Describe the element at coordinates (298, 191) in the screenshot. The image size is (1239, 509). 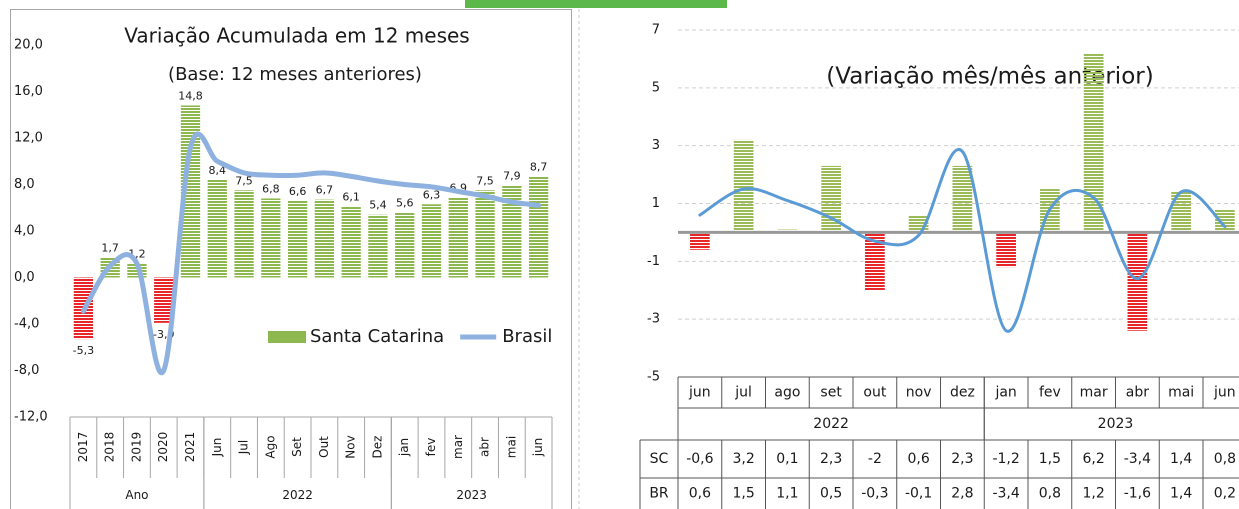
I see `value-label: 6,6` at that location.